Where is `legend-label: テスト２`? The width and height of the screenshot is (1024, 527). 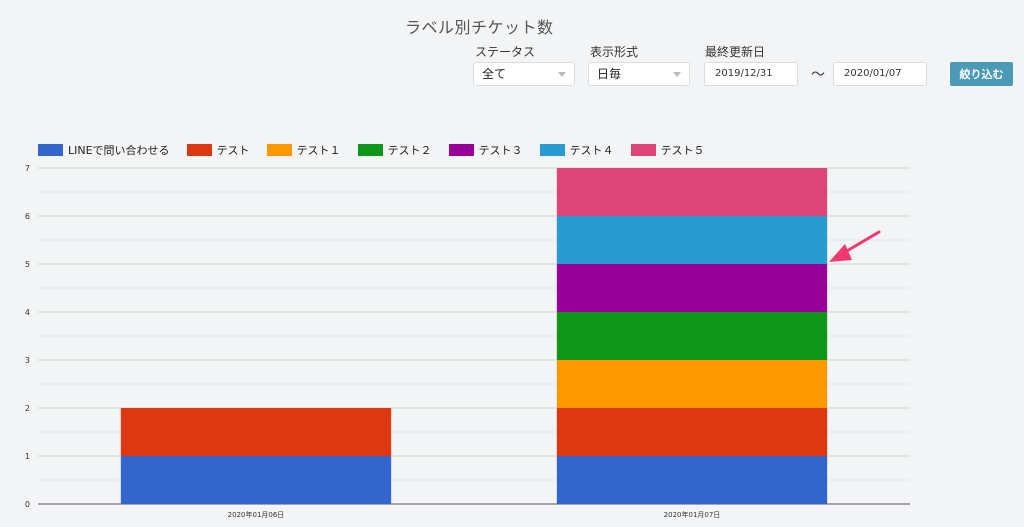
legend-label: テスト２ is located at coordinates (409, 150).